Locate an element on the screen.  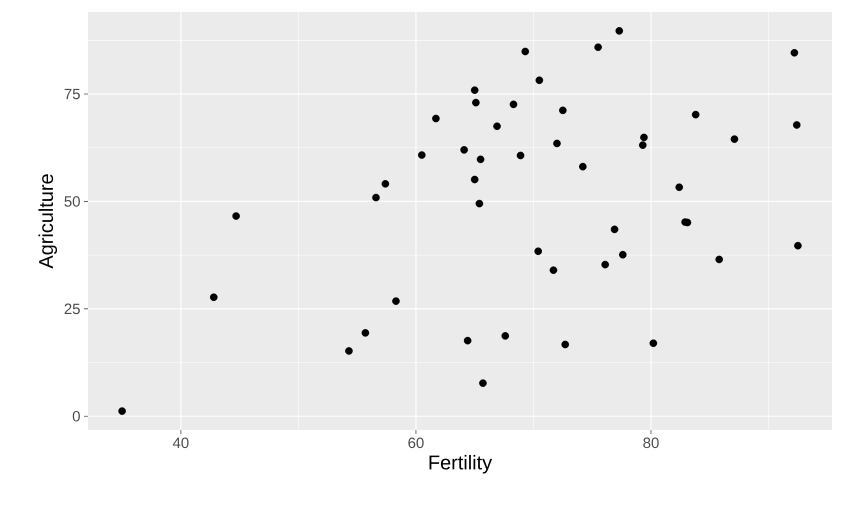
y-tick-label: 75 is located at coordinates (72, 94).